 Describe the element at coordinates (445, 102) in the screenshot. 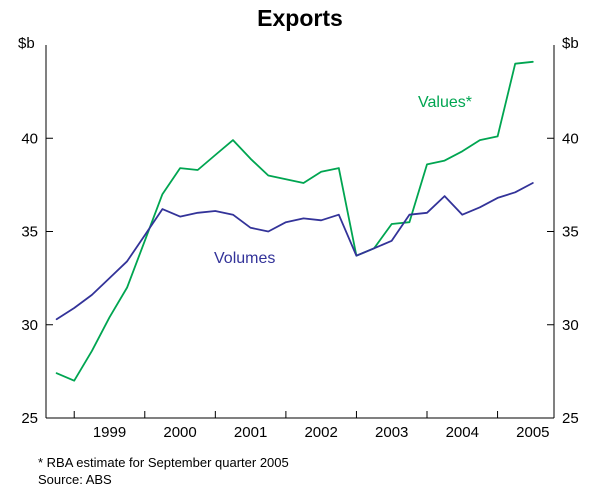

I see `series-label-values: Values*` at that location.